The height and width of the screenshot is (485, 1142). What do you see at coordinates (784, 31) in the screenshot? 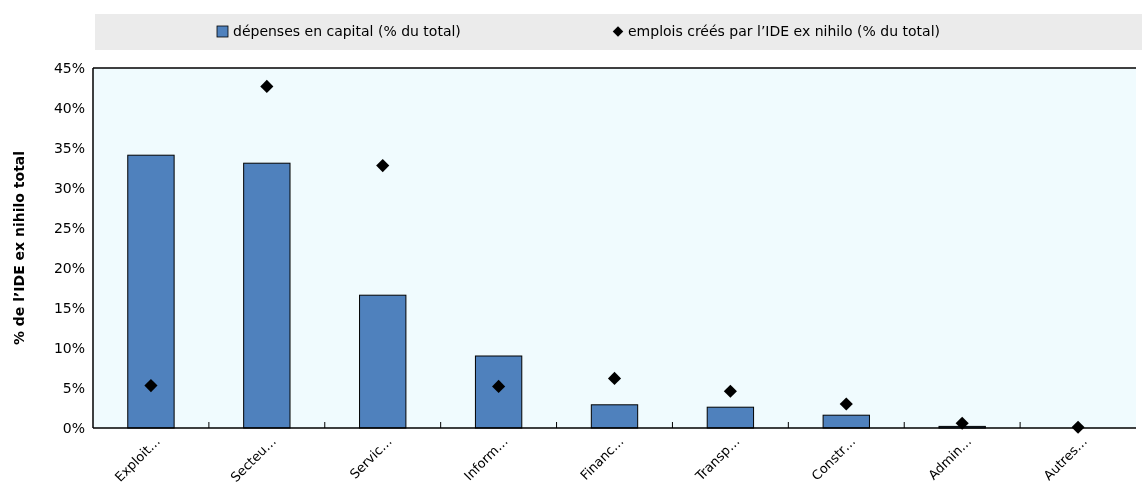
I see `legend-label: emplois créés par l’IDE ex nihilo (% du total)` at bounding box center [784, 31].